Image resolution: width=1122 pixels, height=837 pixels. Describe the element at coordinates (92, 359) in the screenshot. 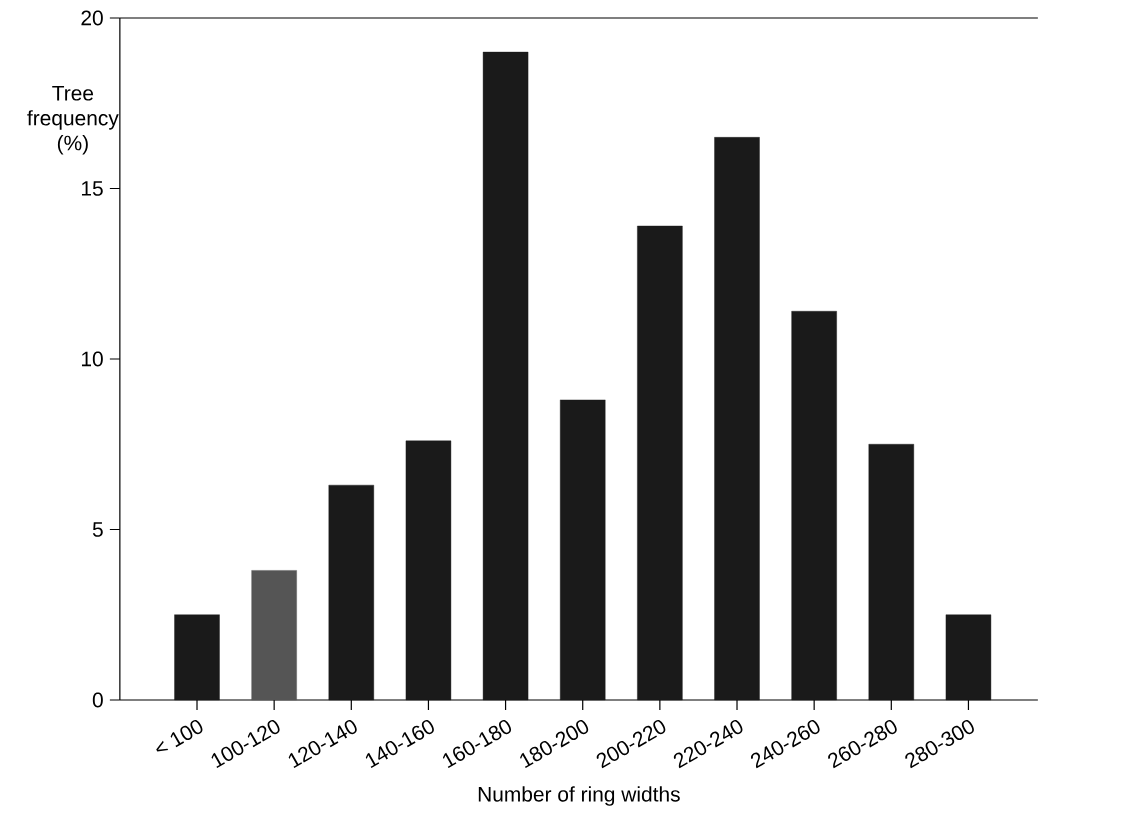

I see `y-tick-label: 10` at that location.